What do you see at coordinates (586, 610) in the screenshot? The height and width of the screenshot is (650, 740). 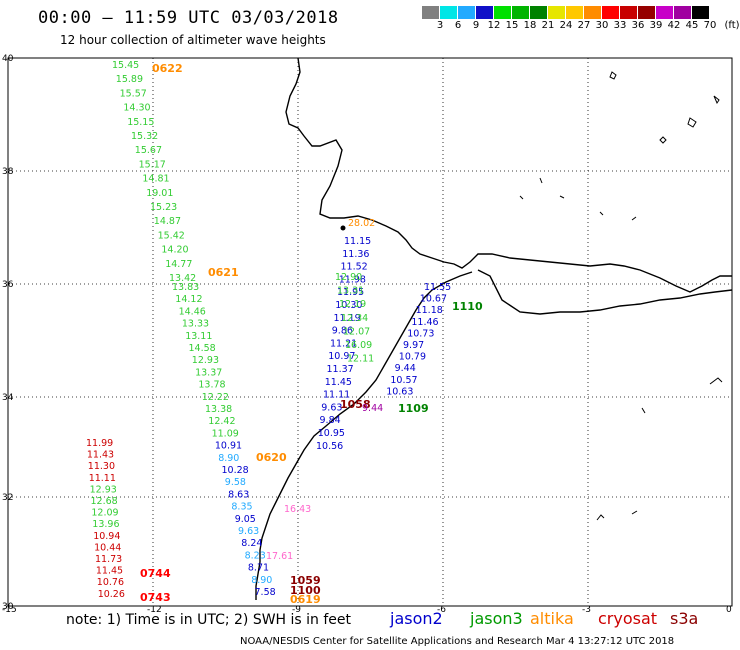 I see `longitude-label: -3` at bounding box center [586, 610].